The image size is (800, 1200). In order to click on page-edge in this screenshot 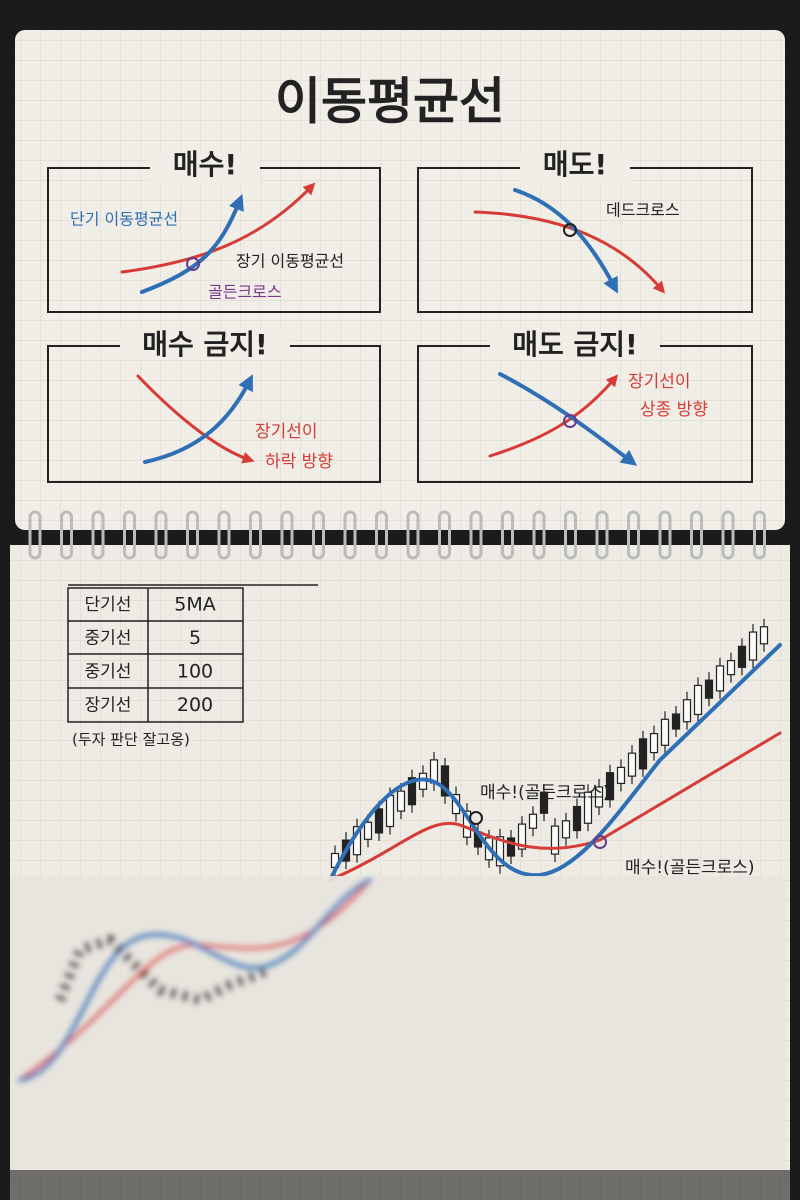, I will do `click(400, 1185)`.